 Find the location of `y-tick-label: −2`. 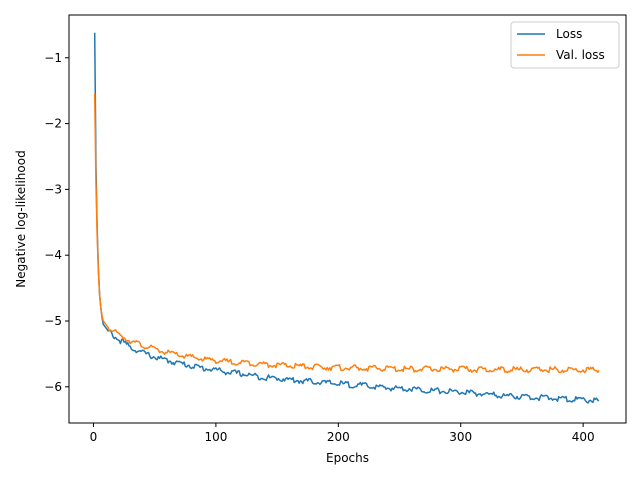

y-tick-label: −2 is located at coordinates (53, 124).